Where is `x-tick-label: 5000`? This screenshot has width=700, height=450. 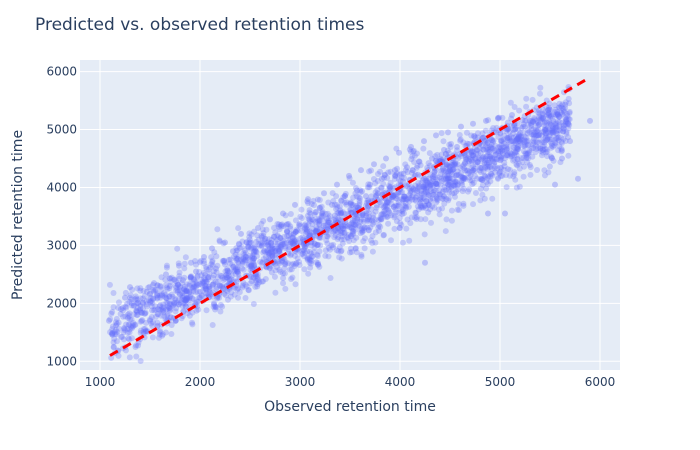
x-tick-label: 5000 is located at coordinates (500, 382).